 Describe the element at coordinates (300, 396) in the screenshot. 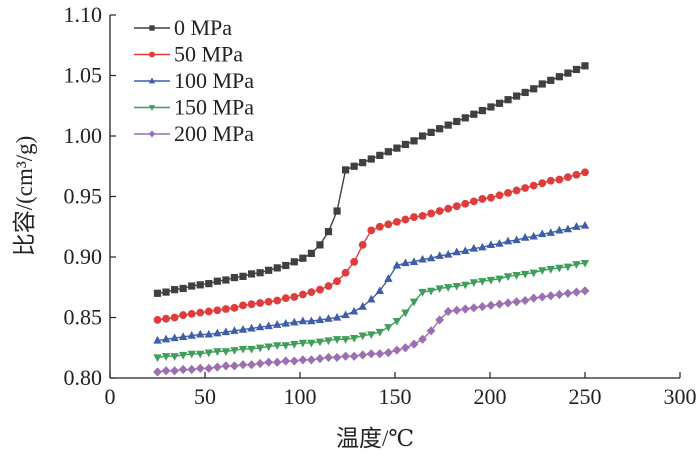

I see `x-tick-label: 100` at that location.